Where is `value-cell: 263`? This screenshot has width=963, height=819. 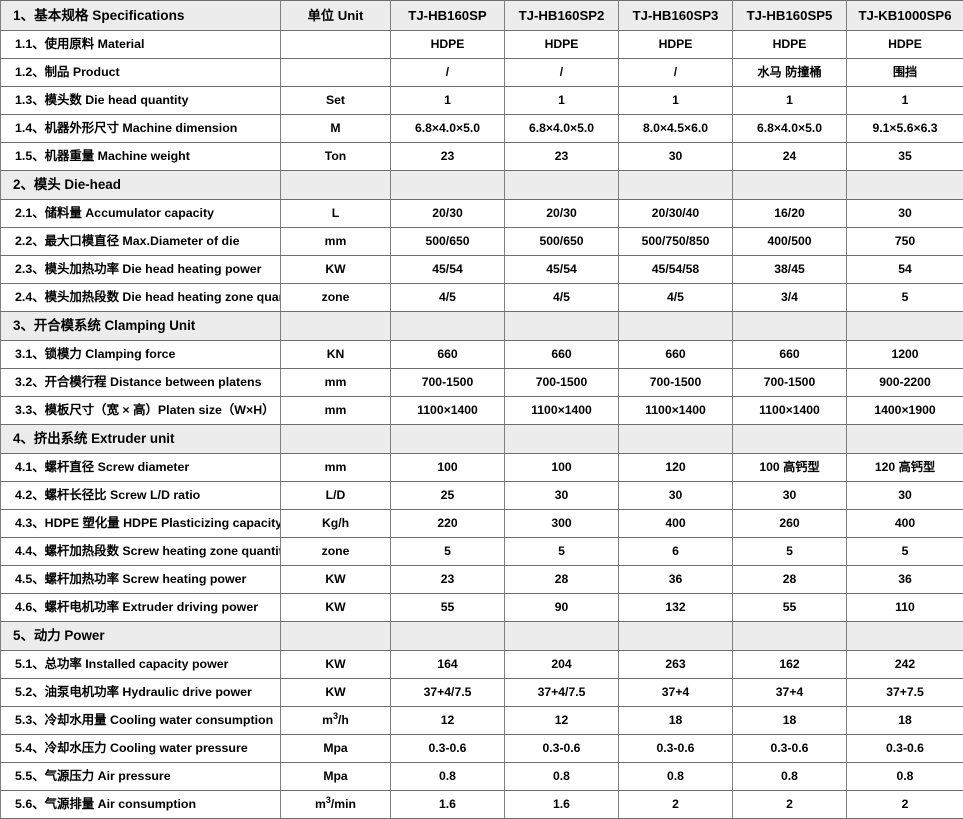 value-cell: 263 is located at coordinates (676, 665).